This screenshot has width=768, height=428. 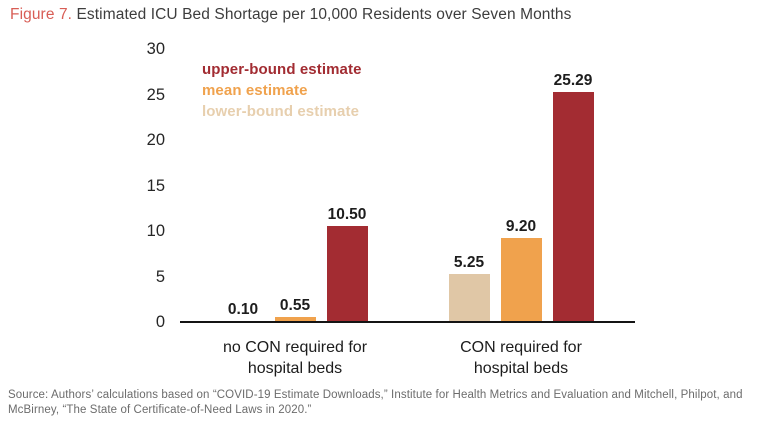 I want to click on category-label: no CON required for hospital beds, so click(x=295, y=358).